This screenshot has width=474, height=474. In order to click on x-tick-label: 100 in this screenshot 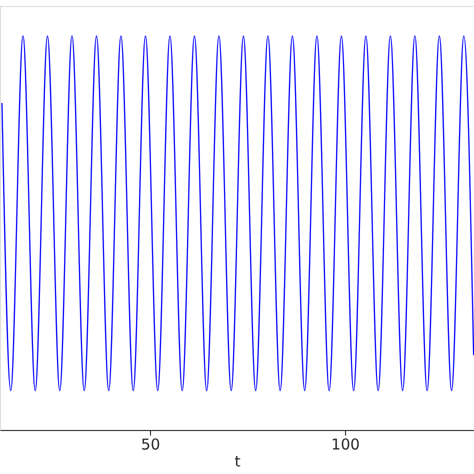, I will do `click(345, 445)`.